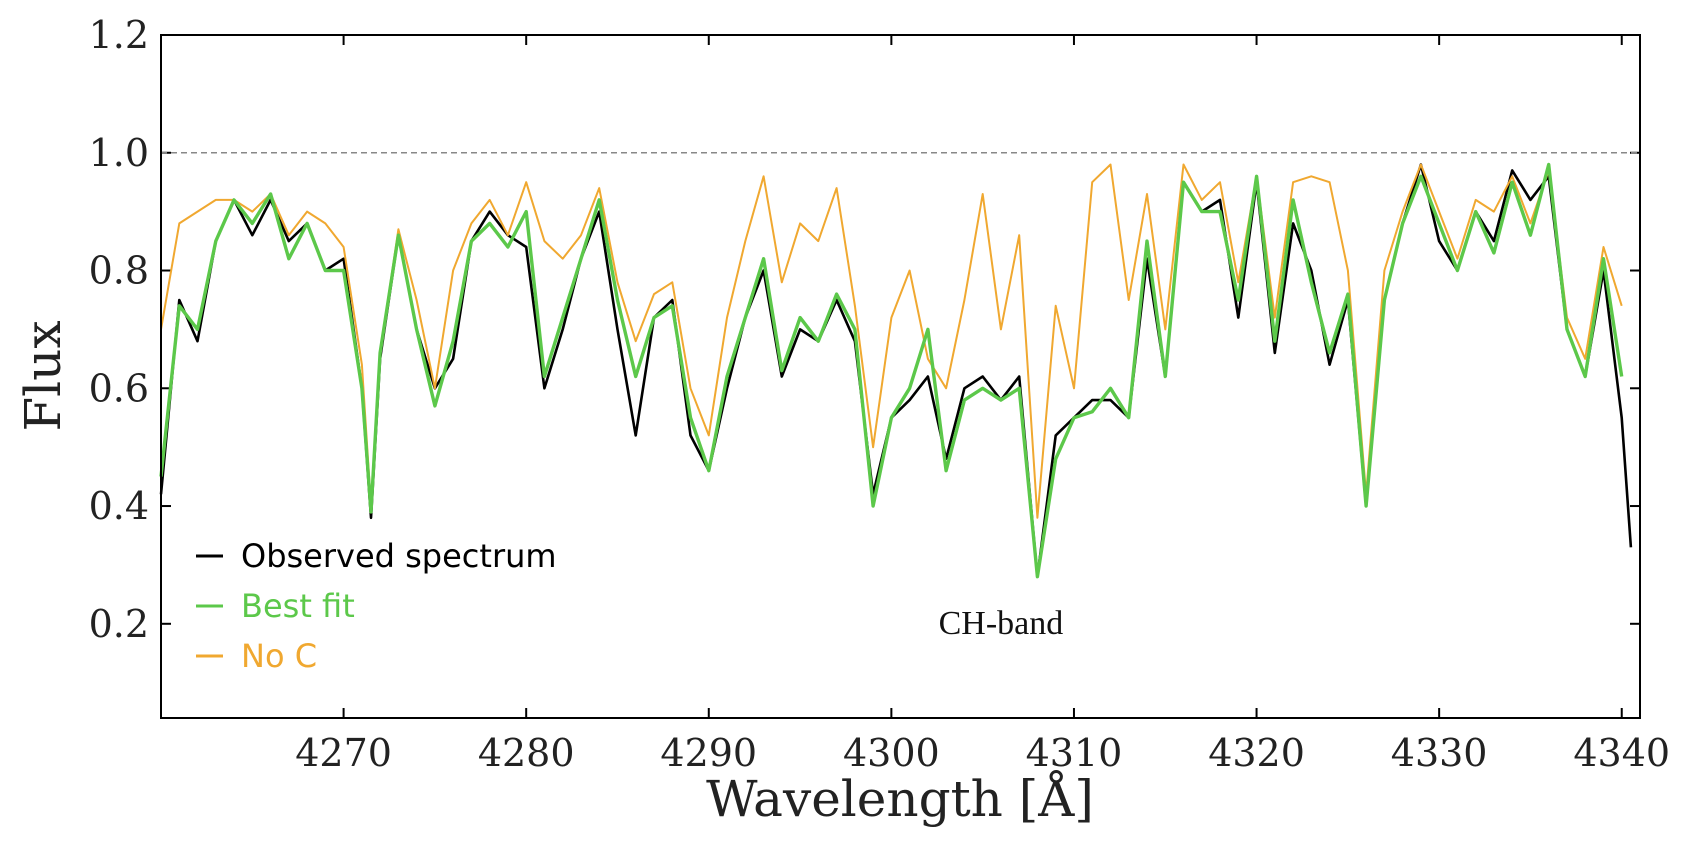 The image size is (1698, 856). Describe the element at coordinates (1256, 753) in the screenshot. I see `x-tick-label: 4320` at that location.